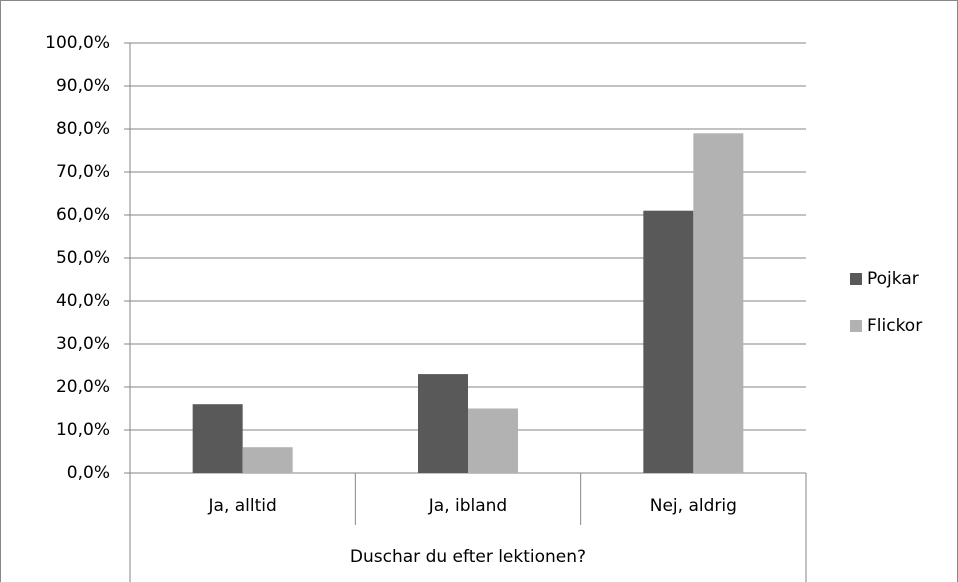 The height and width of the screenshot is (582, 958). I want to click on y-tick-label: 60,0%, so click(83, 215).